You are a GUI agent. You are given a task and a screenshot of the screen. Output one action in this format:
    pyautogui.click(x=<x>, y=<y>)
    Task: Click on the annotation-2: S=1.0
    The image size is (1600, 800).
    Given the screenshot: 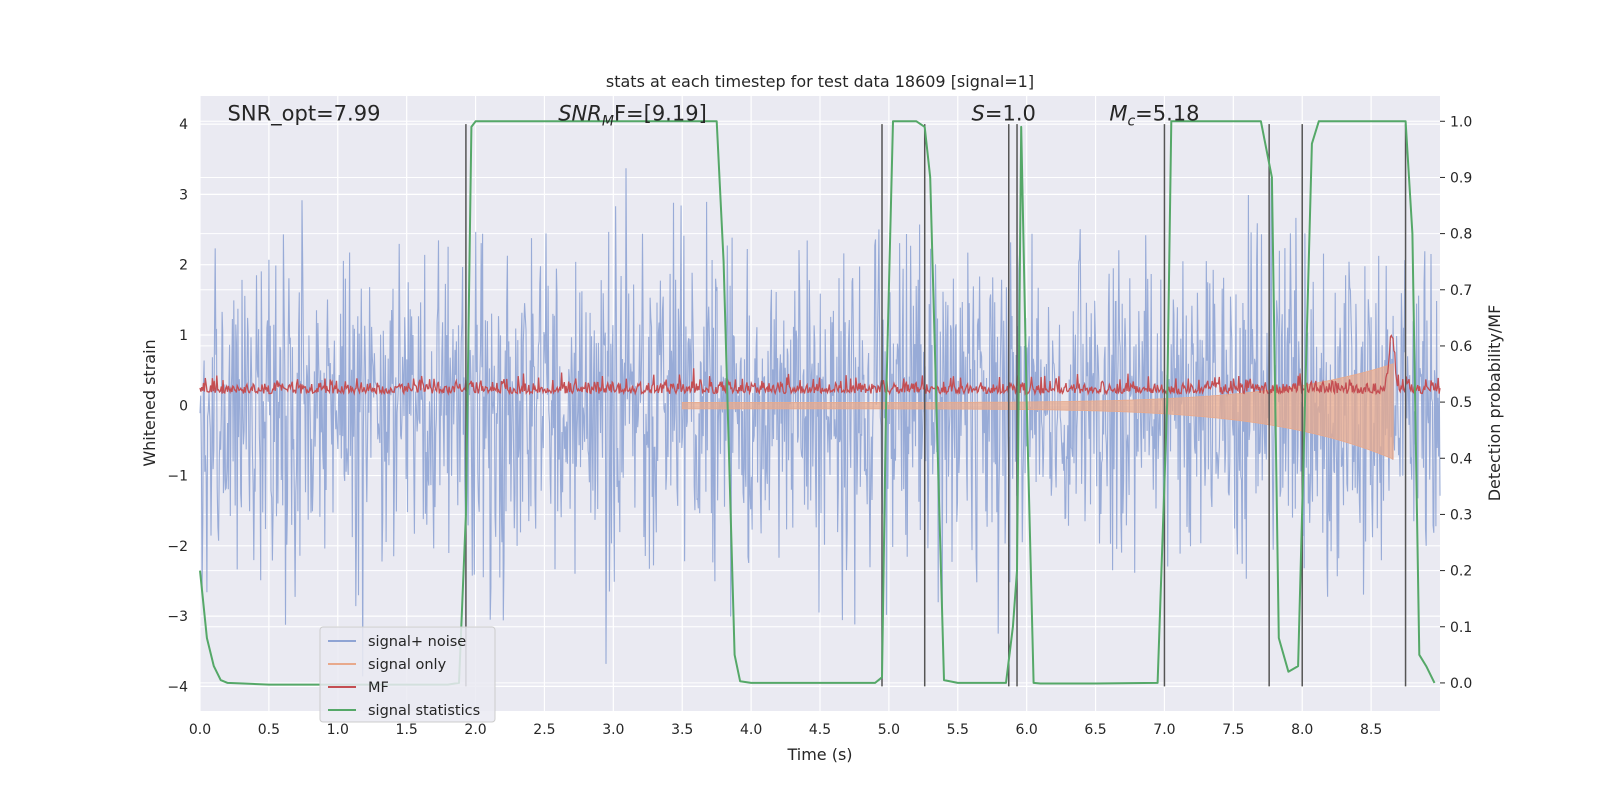 What is the action you would take?
    pyautogui.click(x=1004, y=114)
    